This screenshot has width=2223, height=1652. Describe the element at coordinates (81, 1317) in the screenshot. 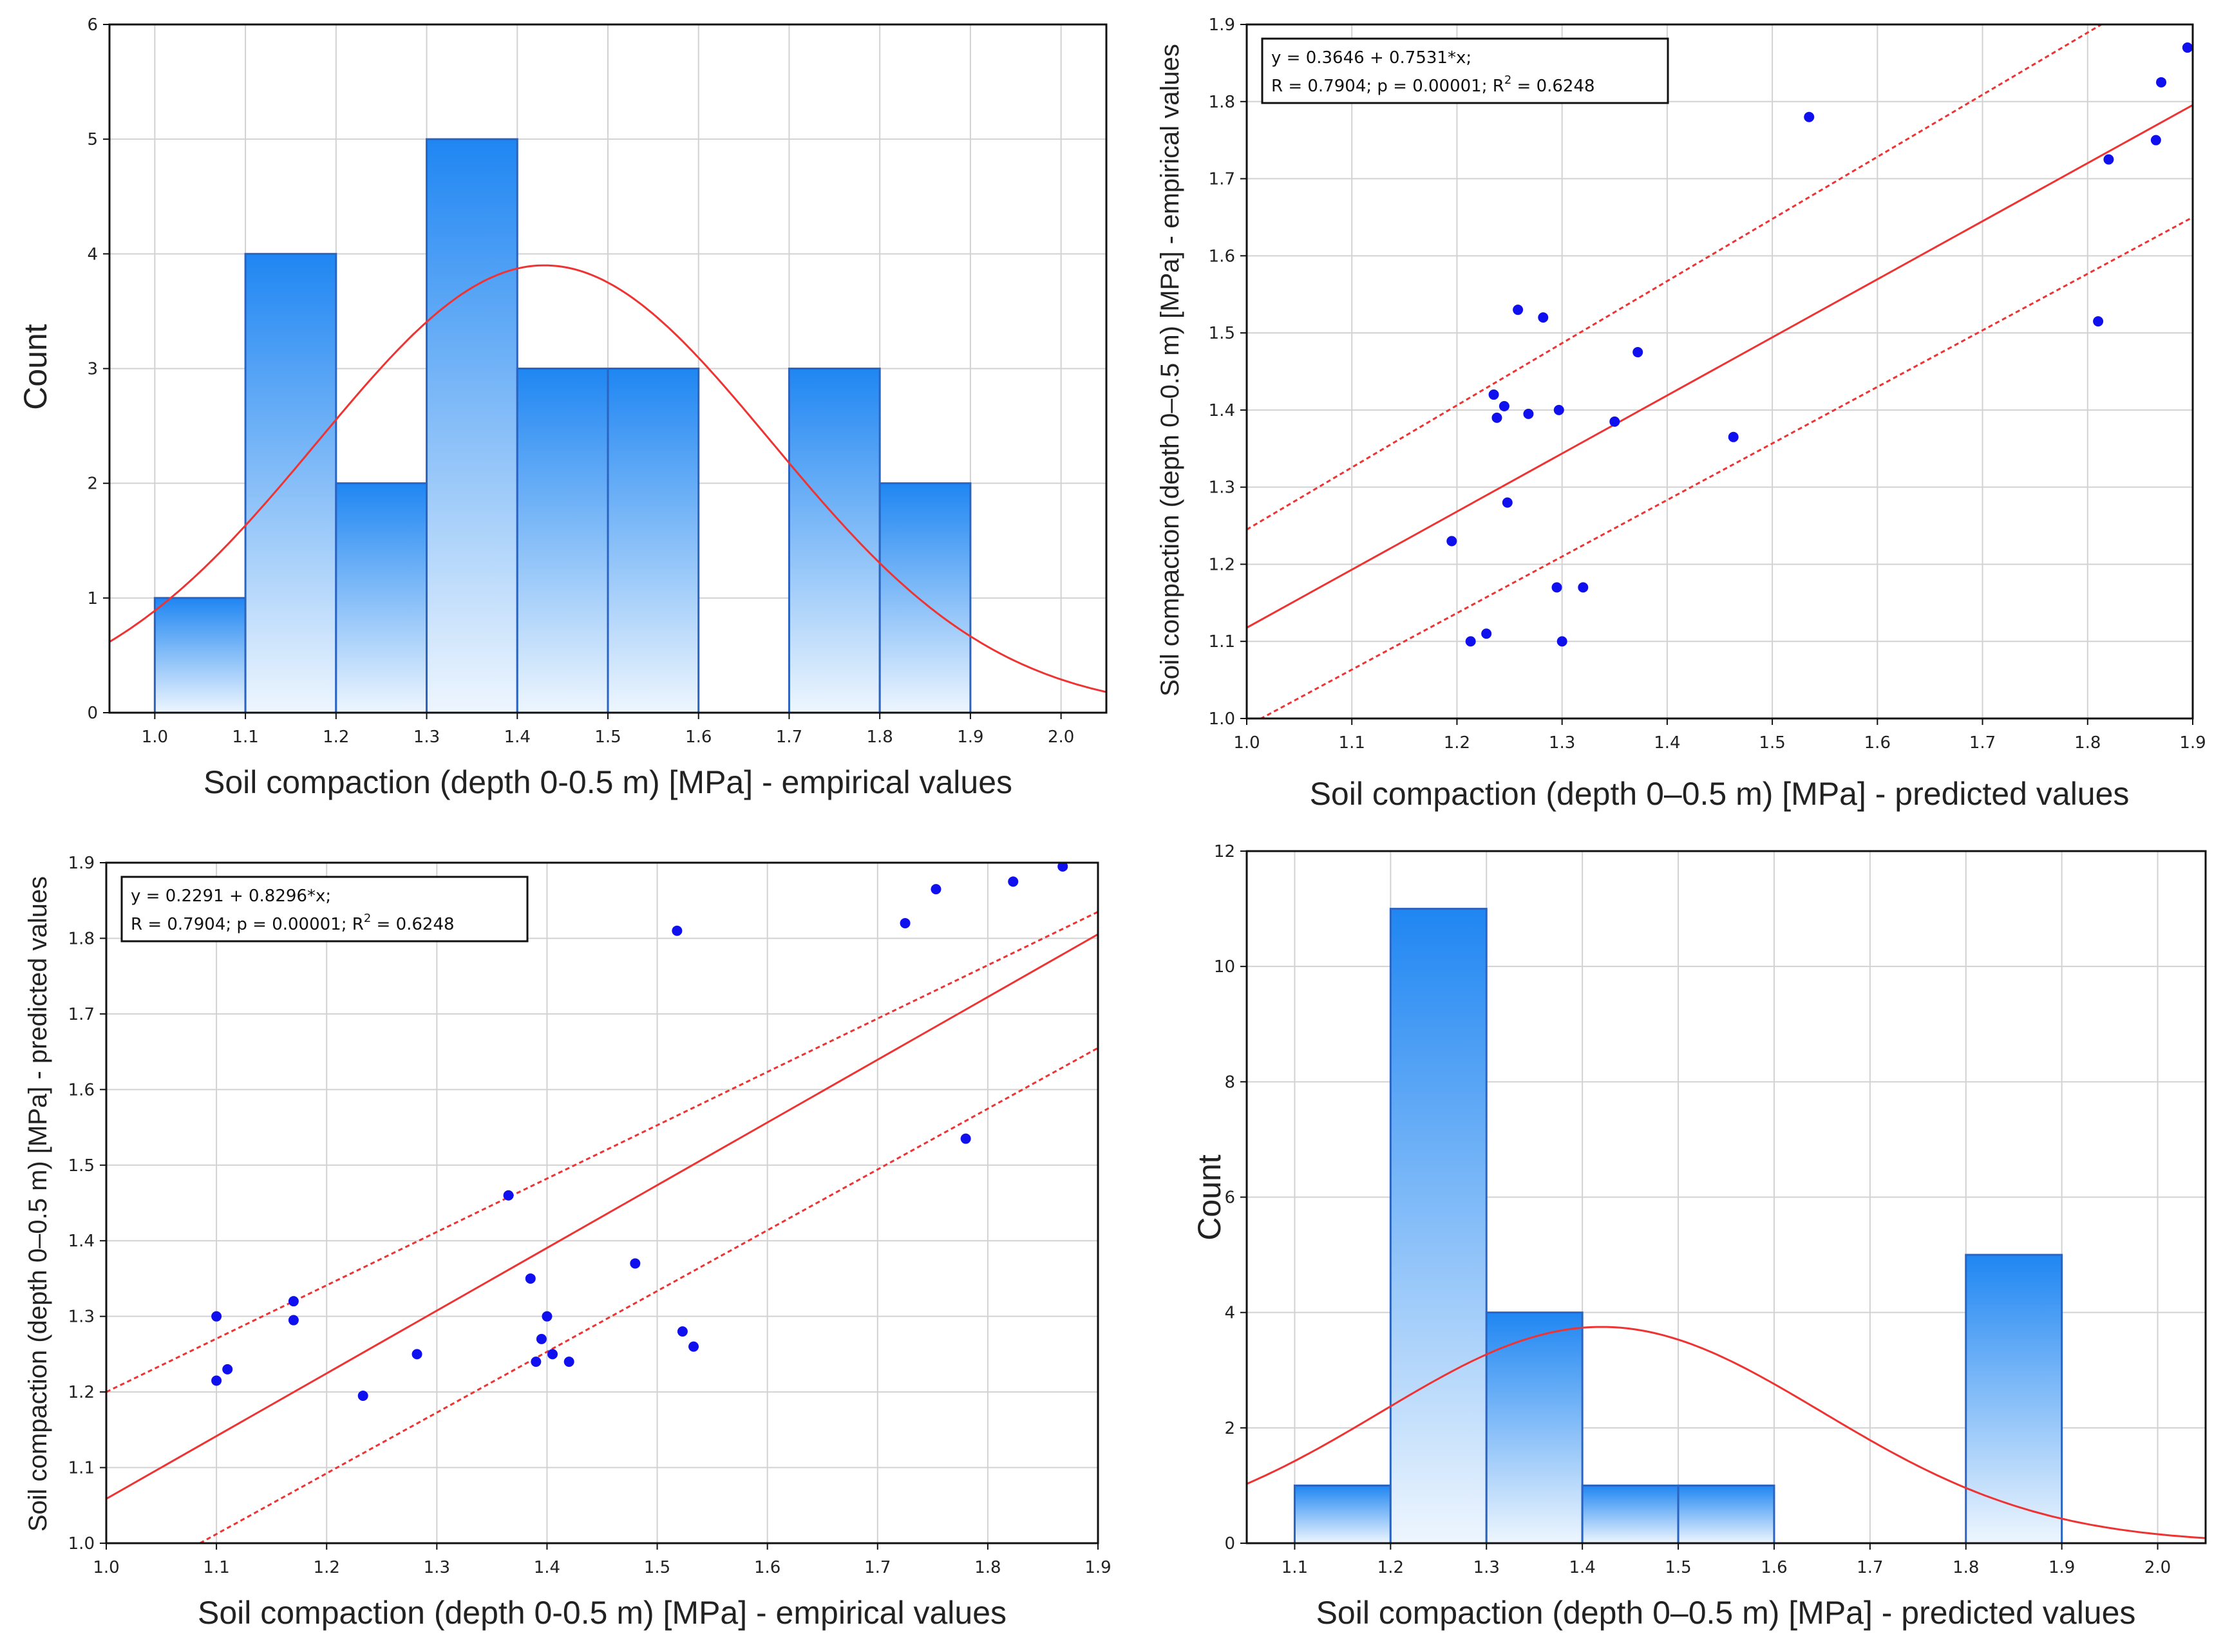

I see `y-tick-label: 1.3` at that location.